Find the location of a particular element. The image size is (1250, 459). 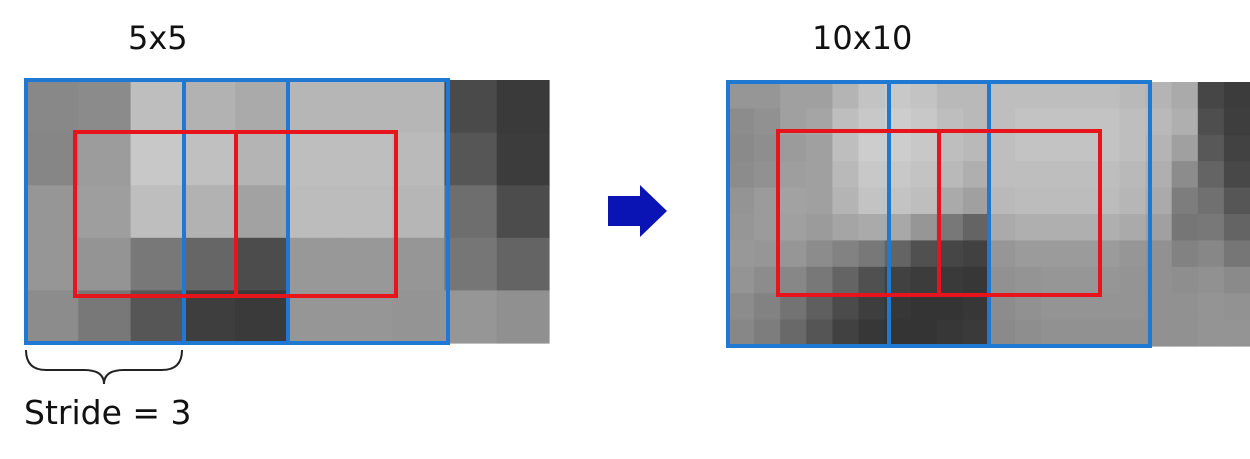

right-arrow-icon is located at coordinates (637, 211).